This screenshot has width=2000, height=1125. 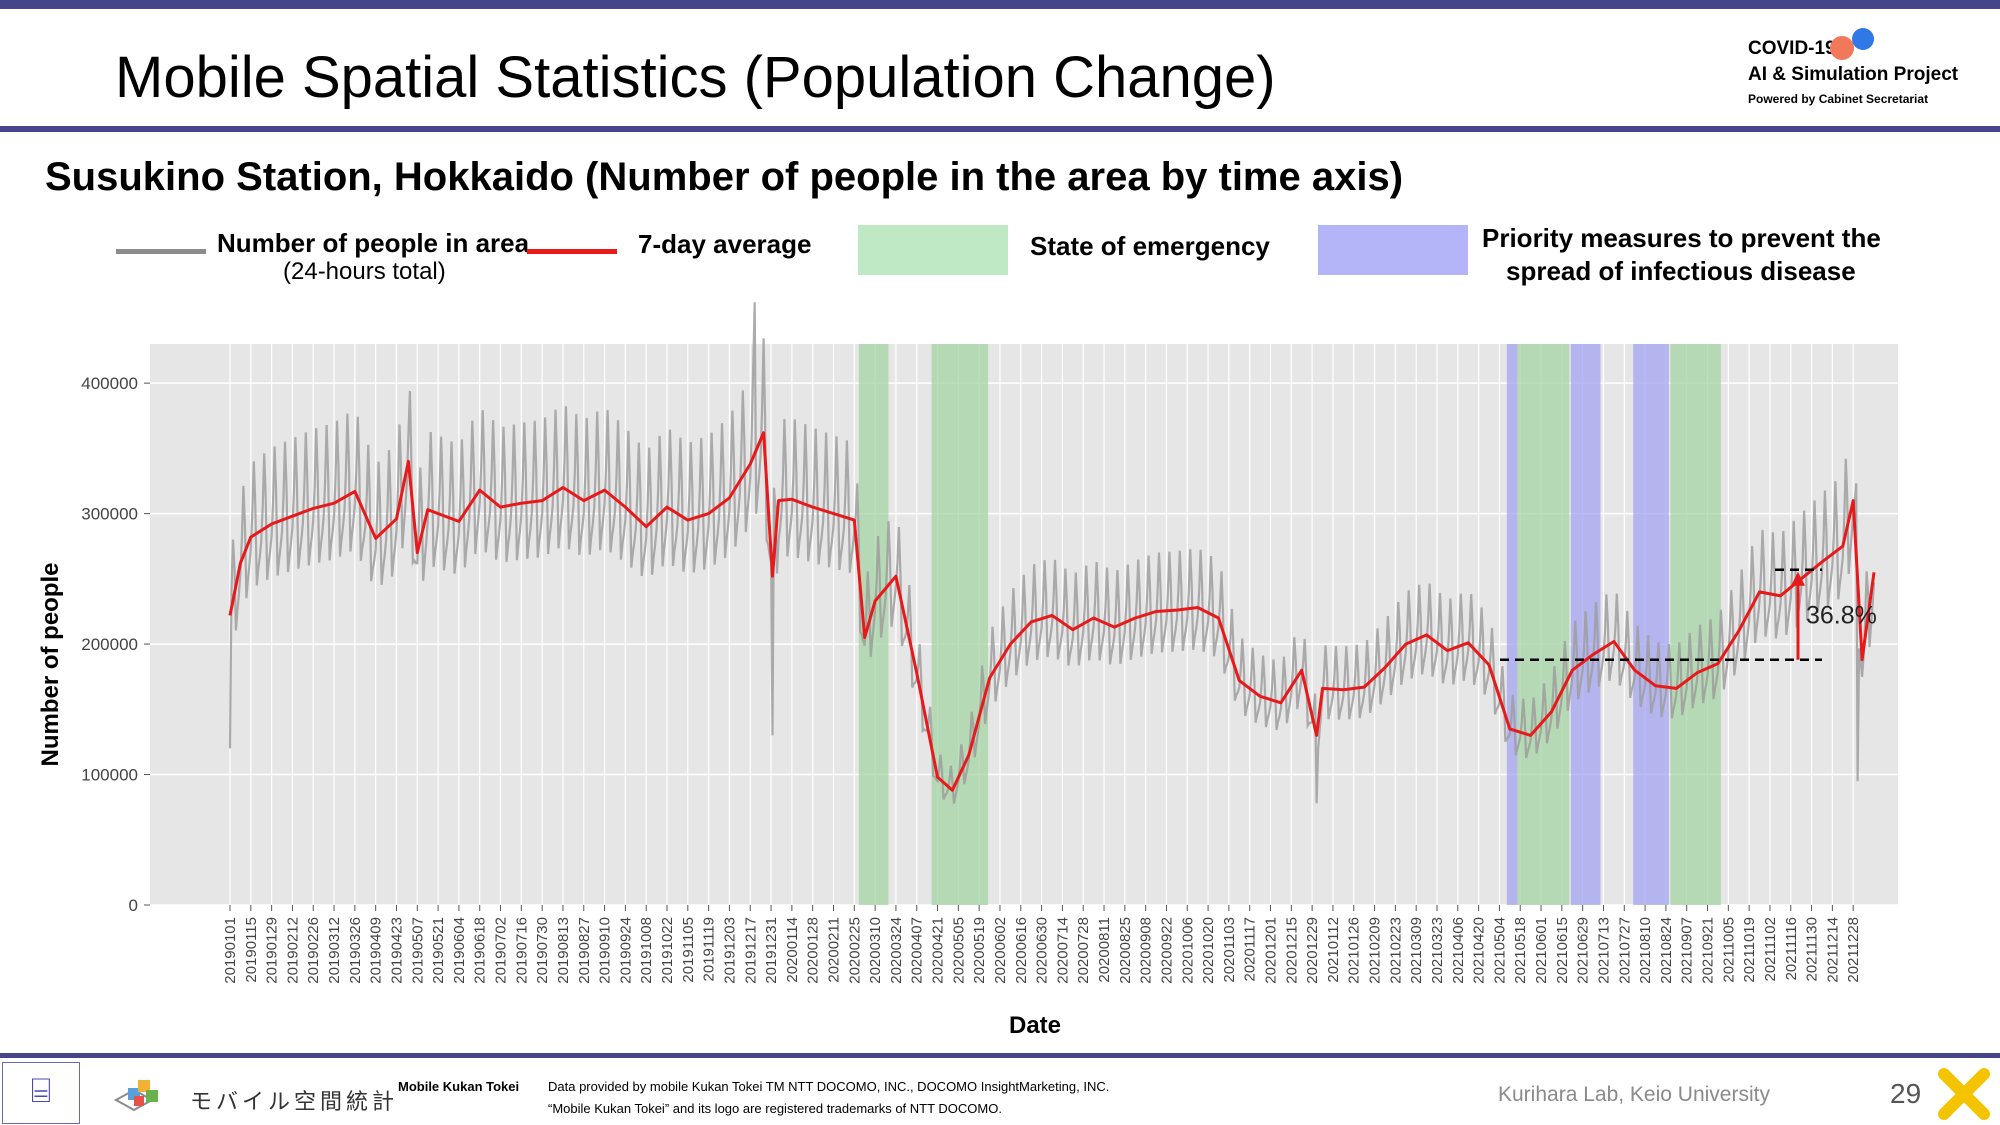 I want to click on x-tick-label: 20190618, so click(x=480, y=950).